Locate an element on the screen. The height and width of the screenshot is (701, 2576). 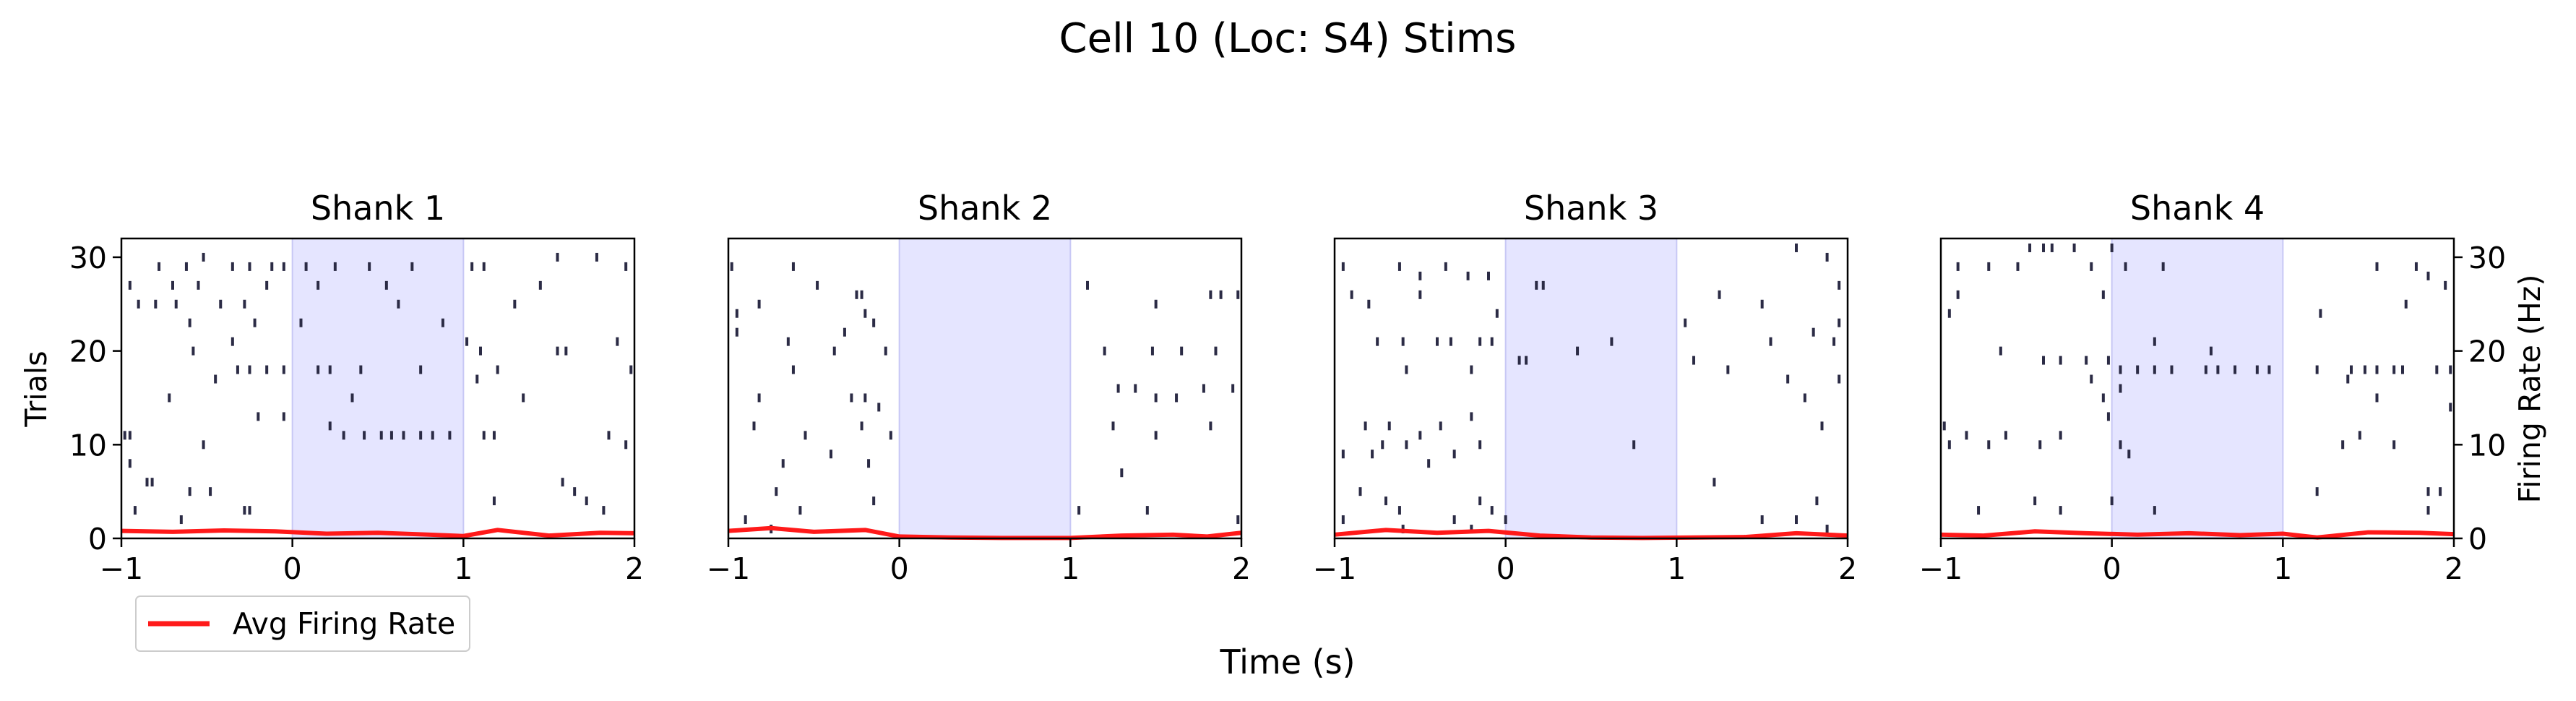
figure-title: Cell 10 (Loc: S4) Stims is located at coordinates (1288, 38).